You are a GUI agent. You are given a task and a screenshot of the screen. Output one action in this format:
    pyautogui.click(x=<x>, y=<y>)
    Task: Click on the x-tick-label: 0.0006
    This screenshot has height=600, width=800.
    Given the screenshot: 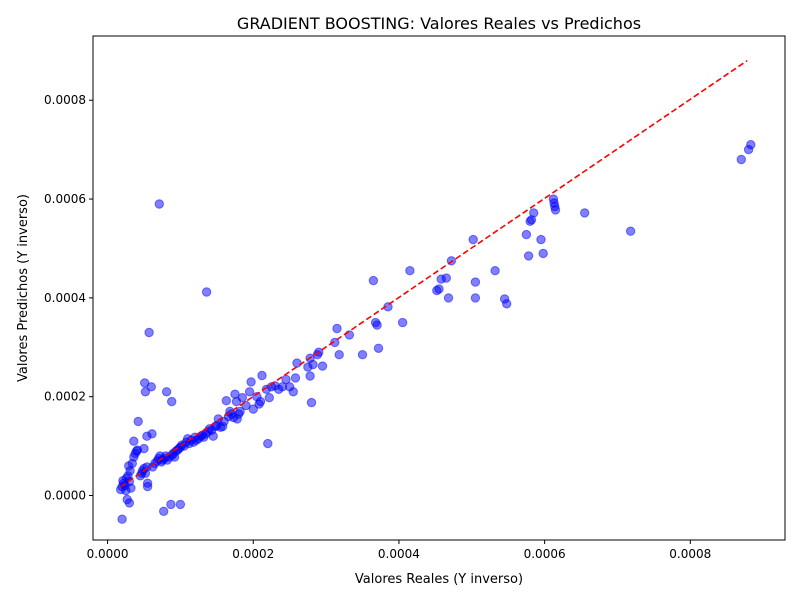 What is the action you would take?
    pyautogui.click(x=545, y=554)
    